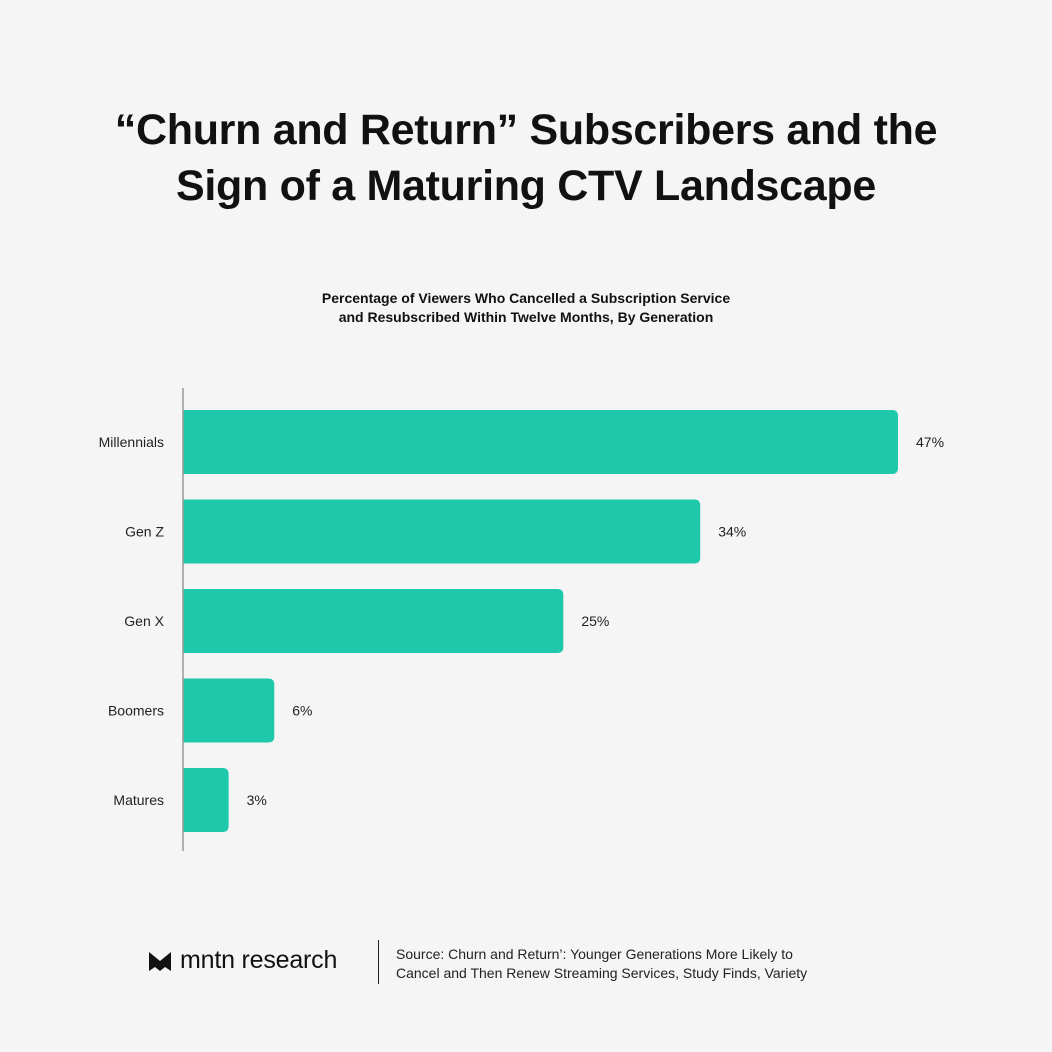  Describe the element at coordinates (138, 800) in the screenshot. I see `category-label: Matures` at that location.